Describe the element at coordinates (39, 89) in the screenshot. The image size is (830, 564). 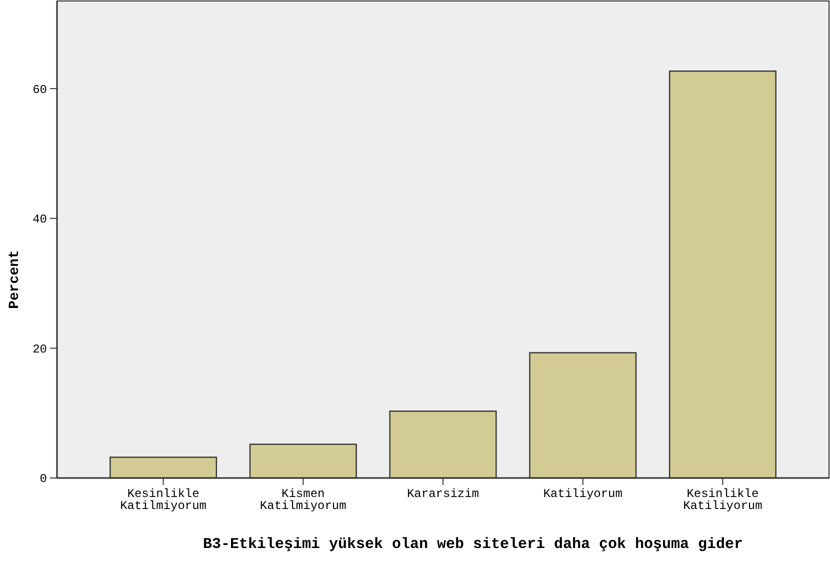
I see `y-tick-label: 60` at that location.